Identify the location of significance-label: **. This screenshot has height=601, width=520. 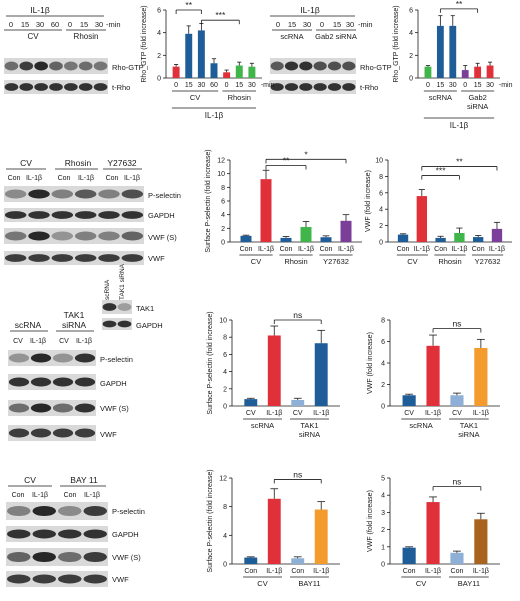
(188, 5).